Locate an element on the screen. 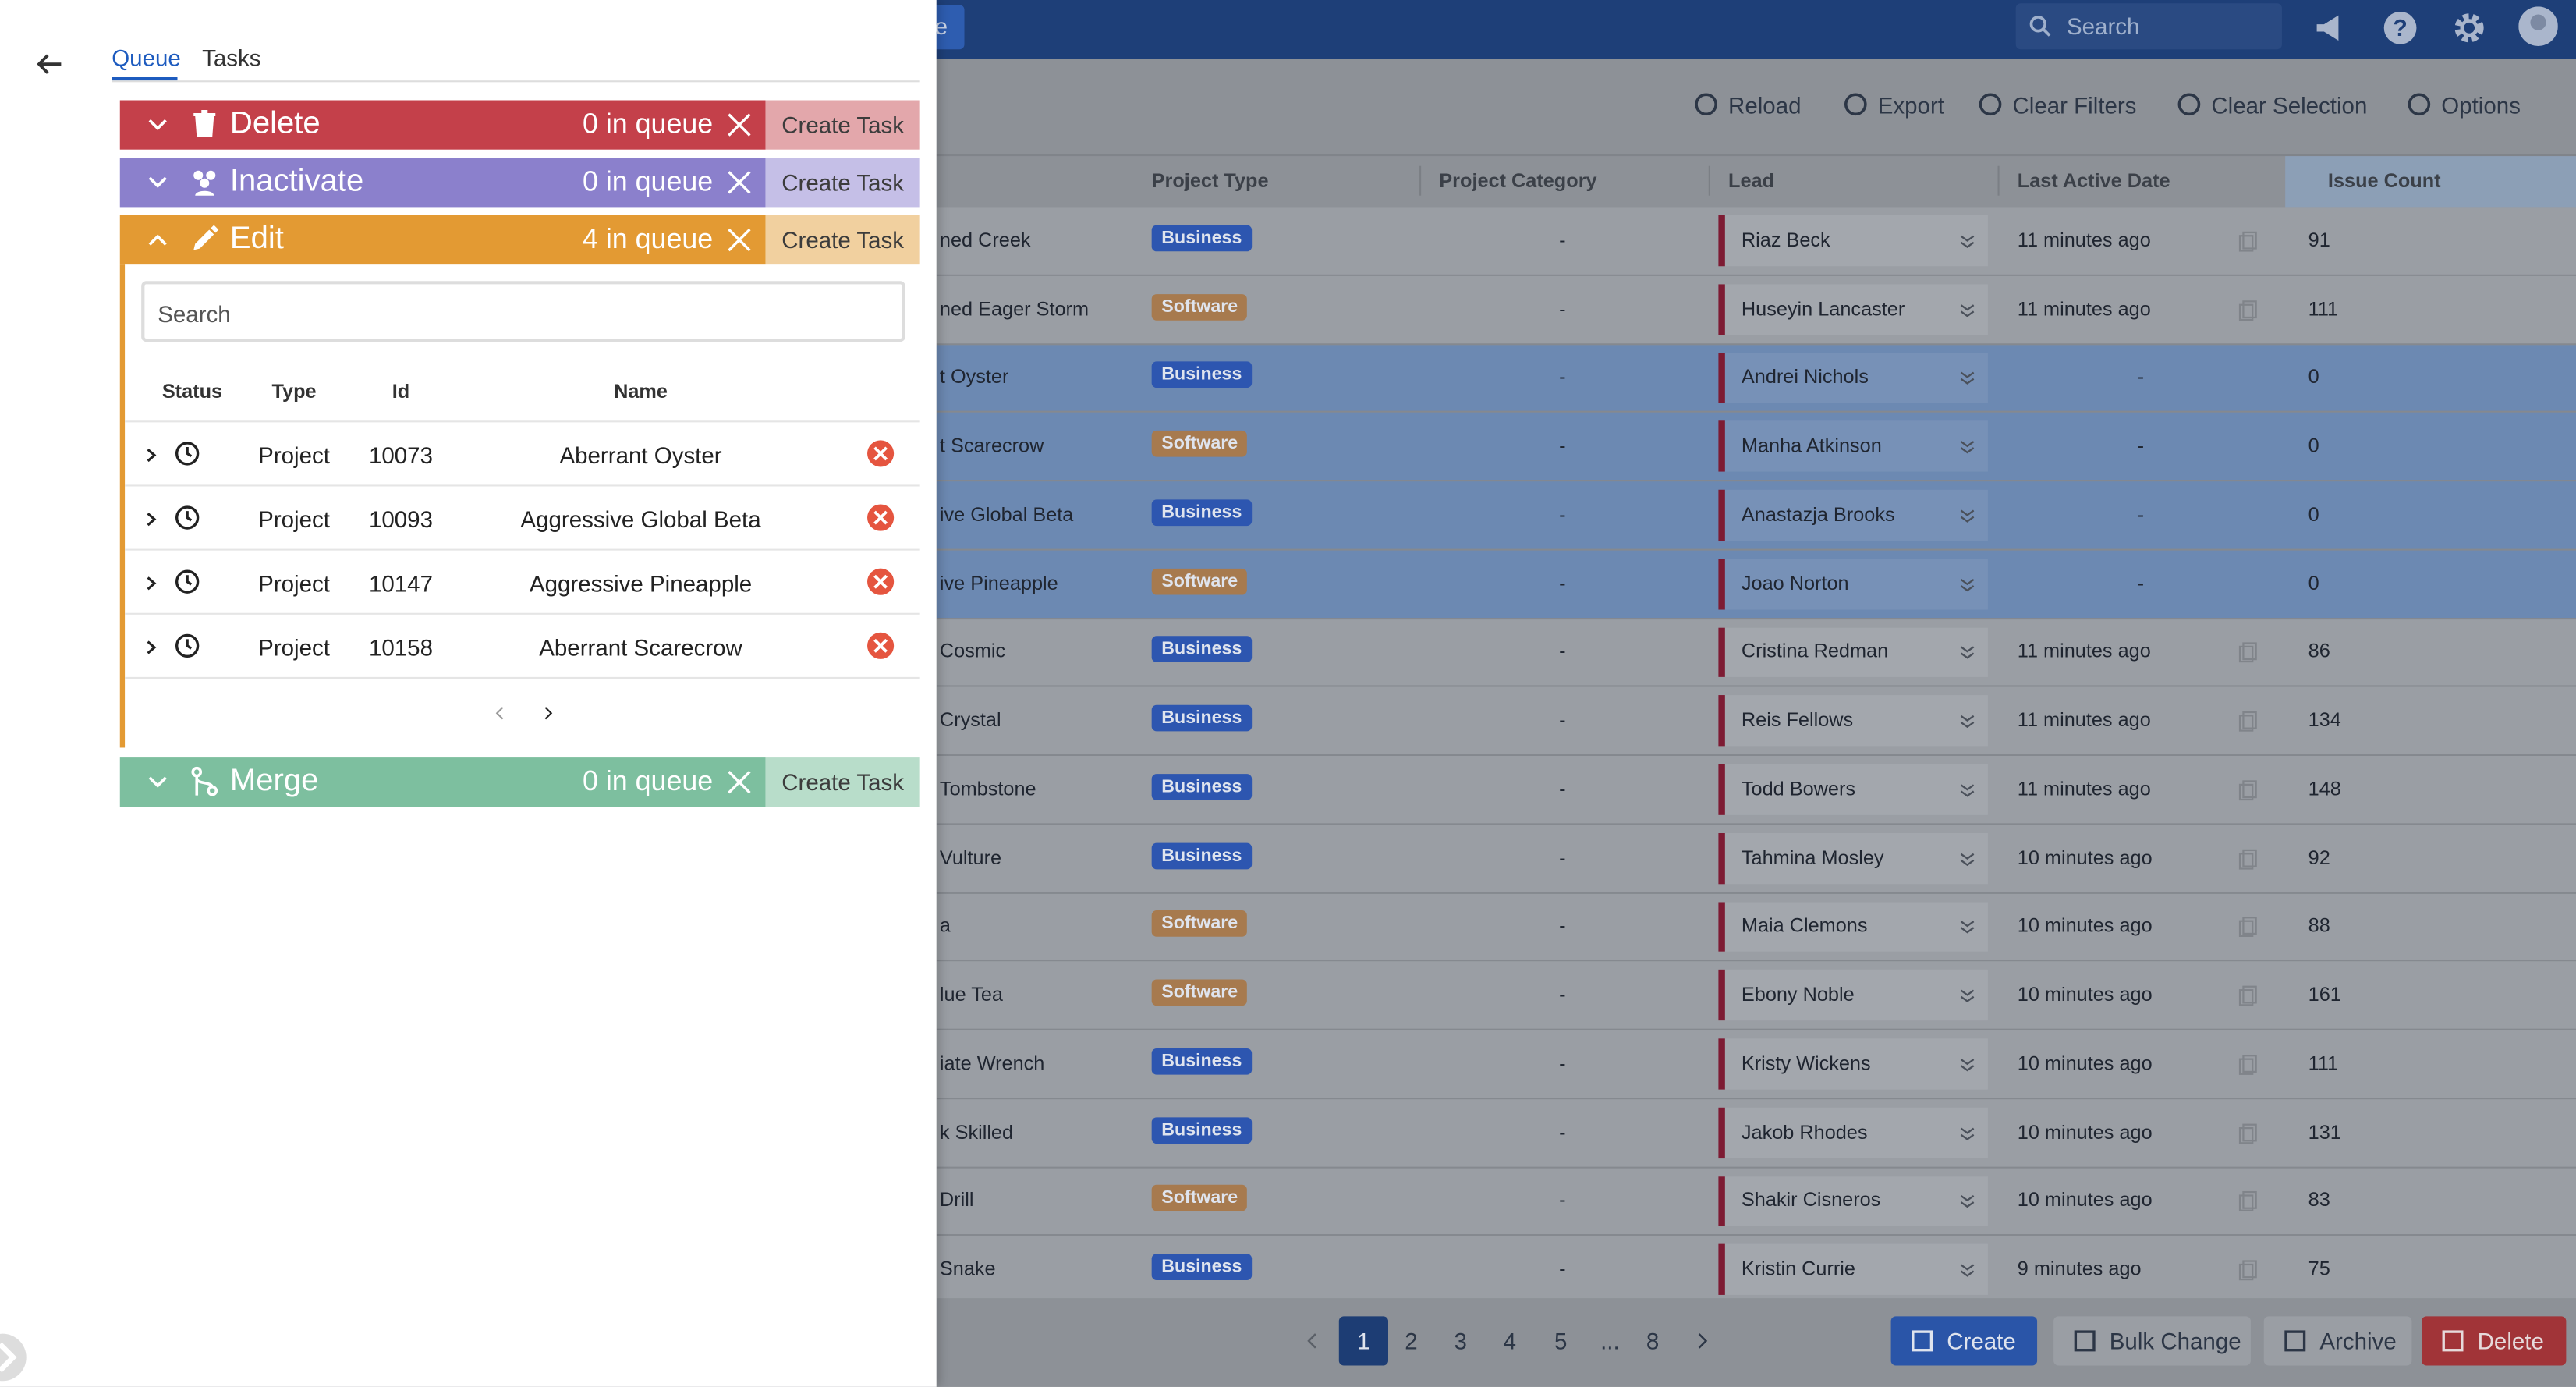 Image resolution: width=2576 pixels, height=1387 pixels. lead-select: Maia Clemons is located at coordinates (1853, 927).